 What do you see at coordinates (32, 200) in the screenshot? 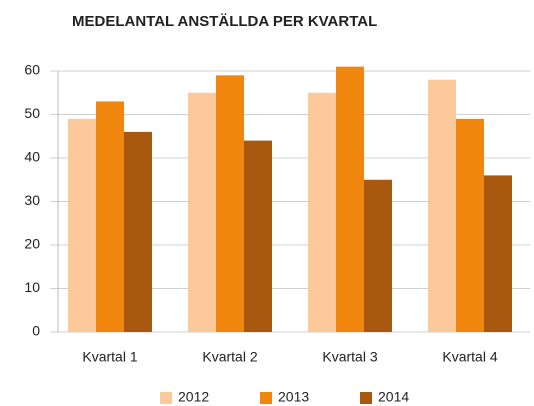
I see `y-tick-label: 30` at bounding box center [32, 200].